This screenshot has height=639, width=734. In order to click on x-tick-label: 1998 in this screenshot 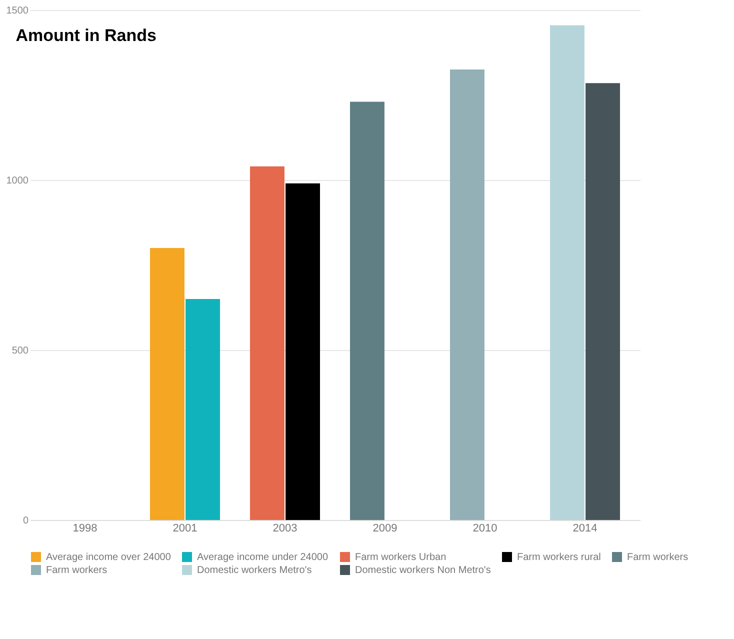, I will do `click(85, 528)`.